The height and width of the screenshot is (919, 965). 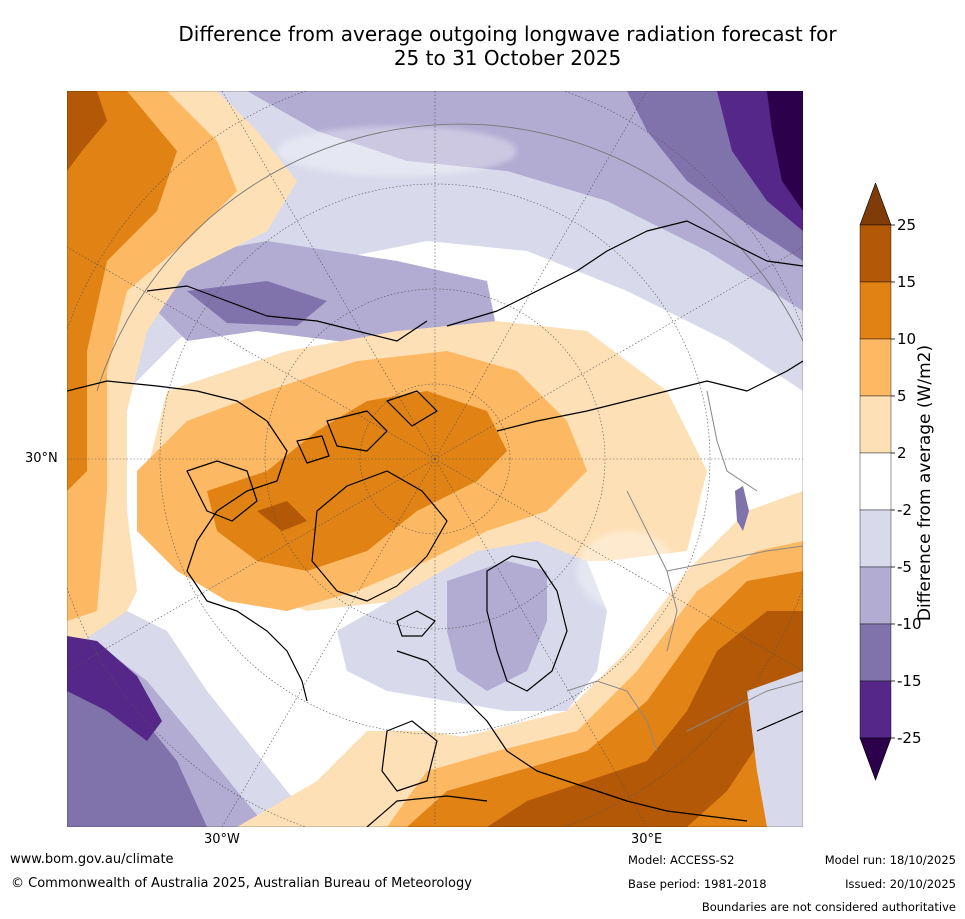 I want to click on colorbar-tick-label-0: 25, so click(x=906, y=225).